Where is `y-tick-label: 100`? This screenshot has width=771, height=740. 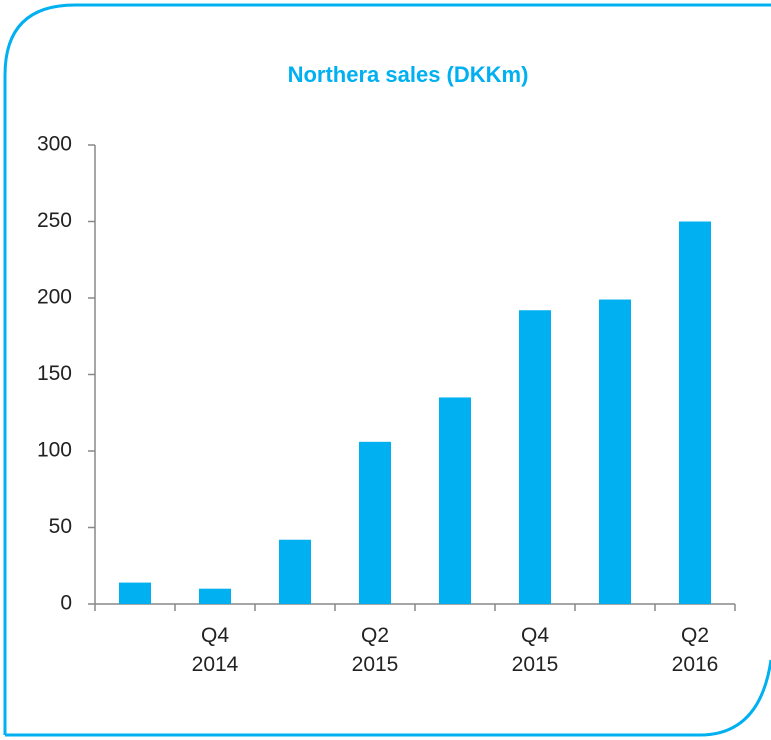
y-tick-label: 100 is located at coordinates (54, 450).